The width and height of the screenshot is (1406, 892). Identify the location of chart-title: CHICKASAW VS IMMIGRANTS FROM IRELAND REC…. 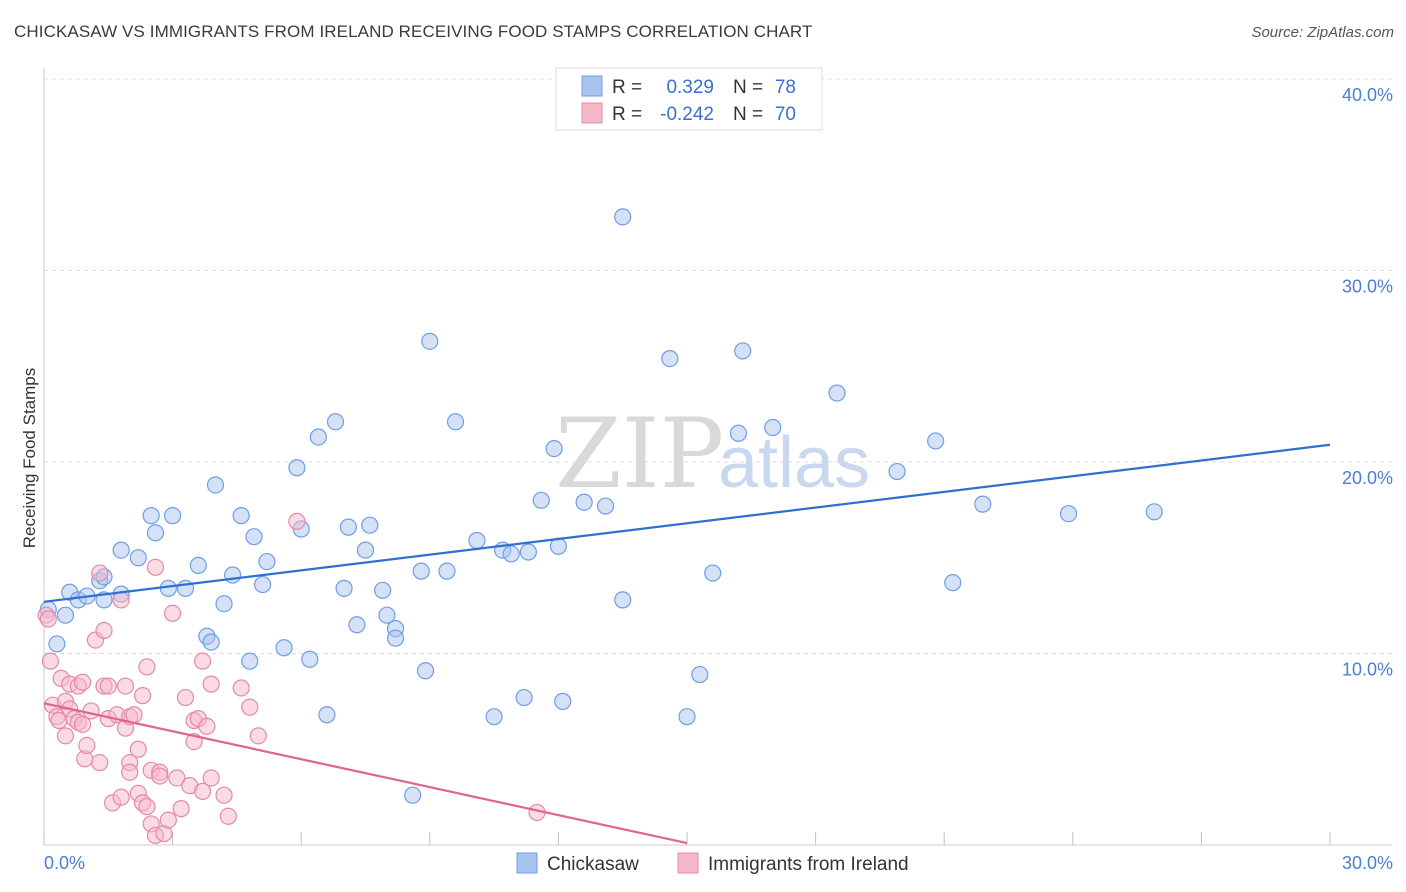
(413, 31).